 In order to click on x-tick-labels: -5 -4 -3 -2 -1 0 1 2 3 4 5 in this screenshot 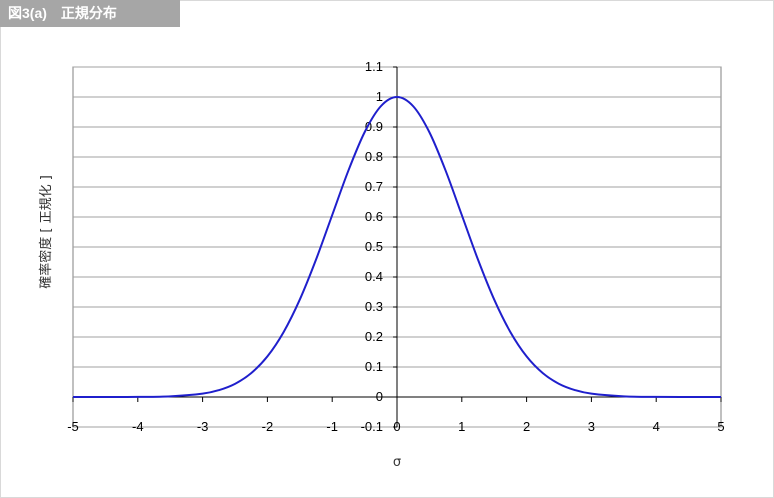, I will do `click(396, 415)`.